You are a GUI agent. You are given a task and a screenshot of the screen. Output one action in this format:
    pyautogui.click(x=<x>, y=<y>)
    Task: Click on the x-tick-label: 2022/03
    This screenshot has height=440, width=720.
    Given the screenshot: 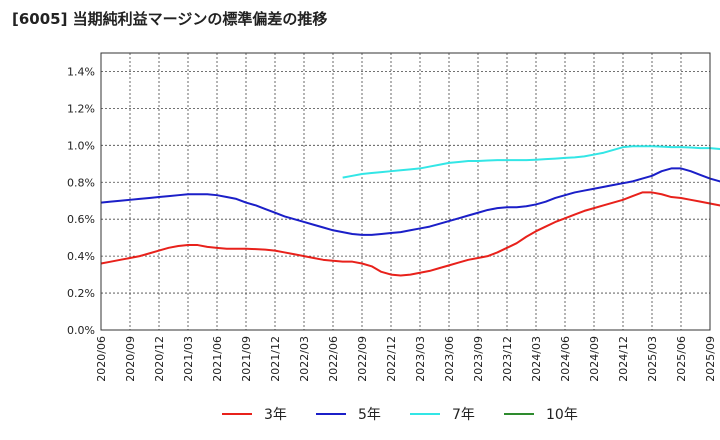 What is the action you would take?
    pyautogui.click(x=304, y=359)
    